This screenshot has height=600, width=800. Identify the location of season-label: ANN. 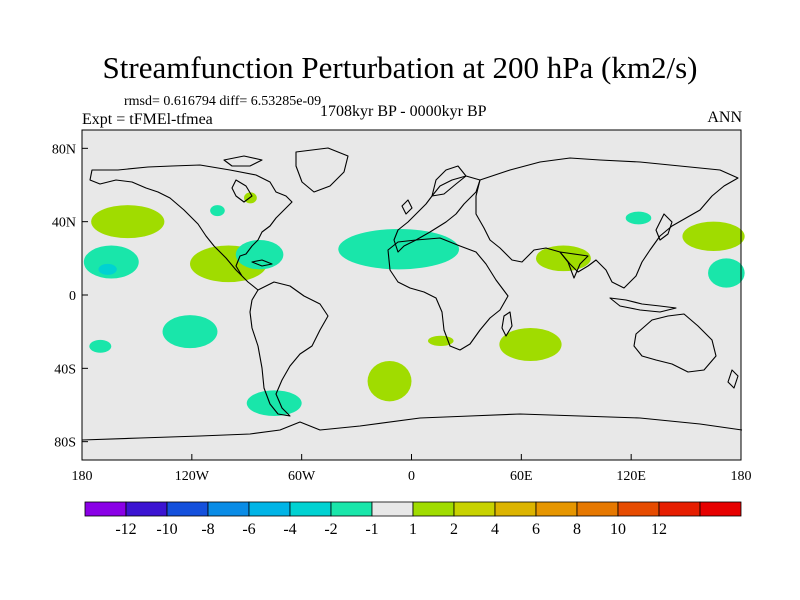
(724, 117).